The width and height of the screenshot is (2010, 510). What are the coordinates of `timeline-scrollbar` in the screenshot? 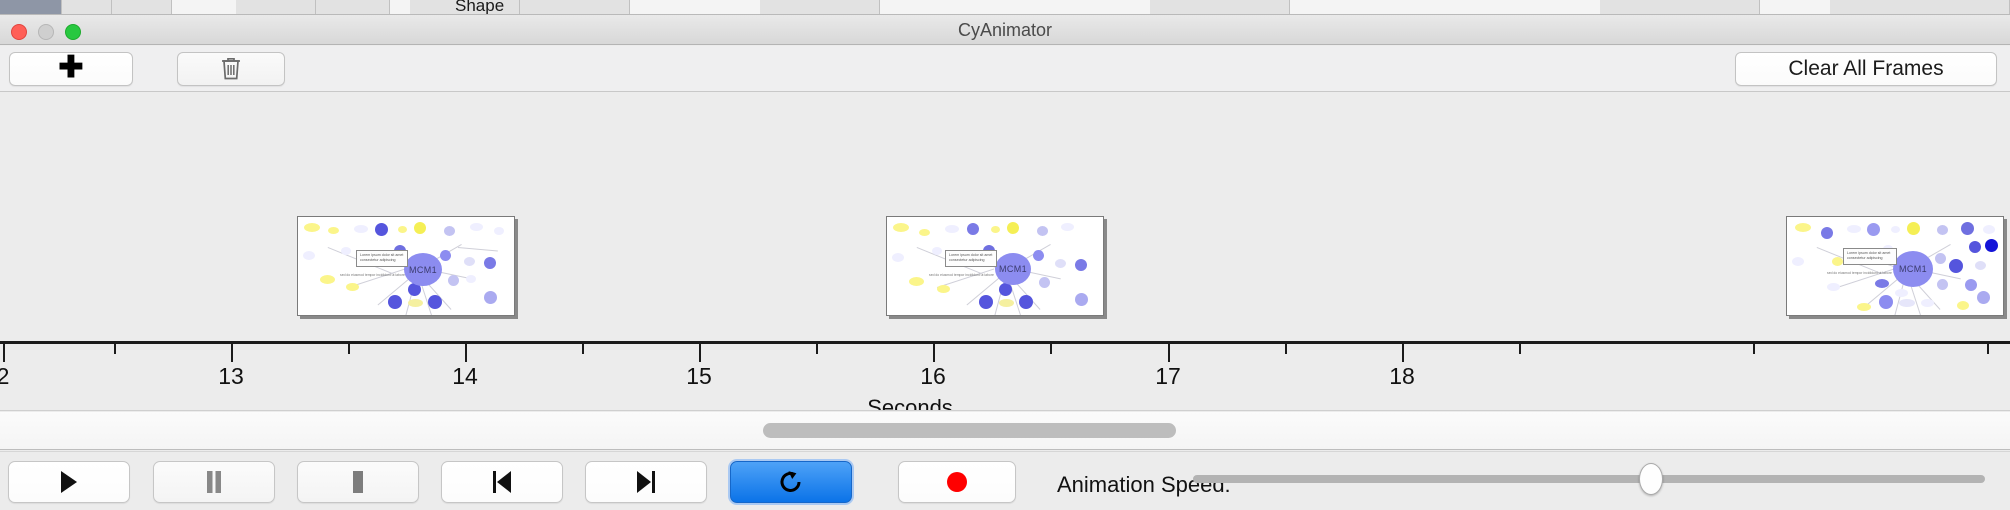 It's located at (1005, 431).